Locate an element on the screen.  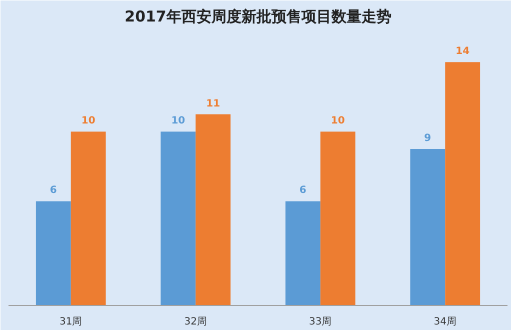
x-tick-label: 31周 is located at coordinates (71, 322).